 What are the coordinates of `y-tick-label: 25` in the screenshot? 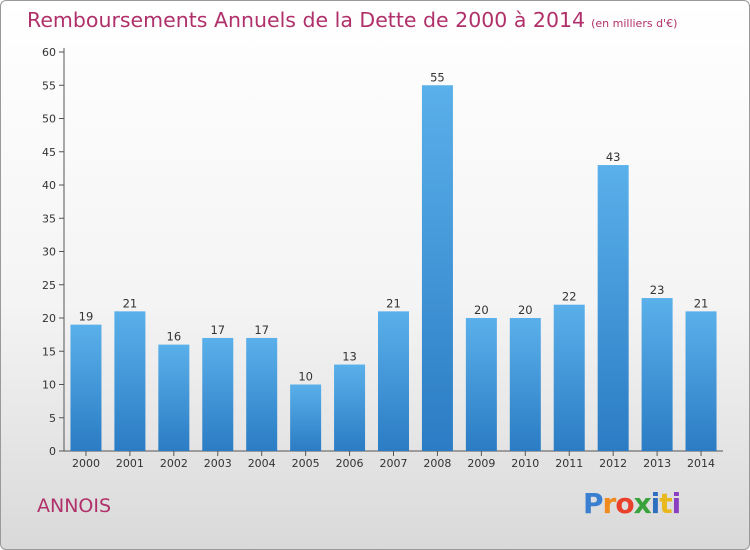 It's located at (49, 285).